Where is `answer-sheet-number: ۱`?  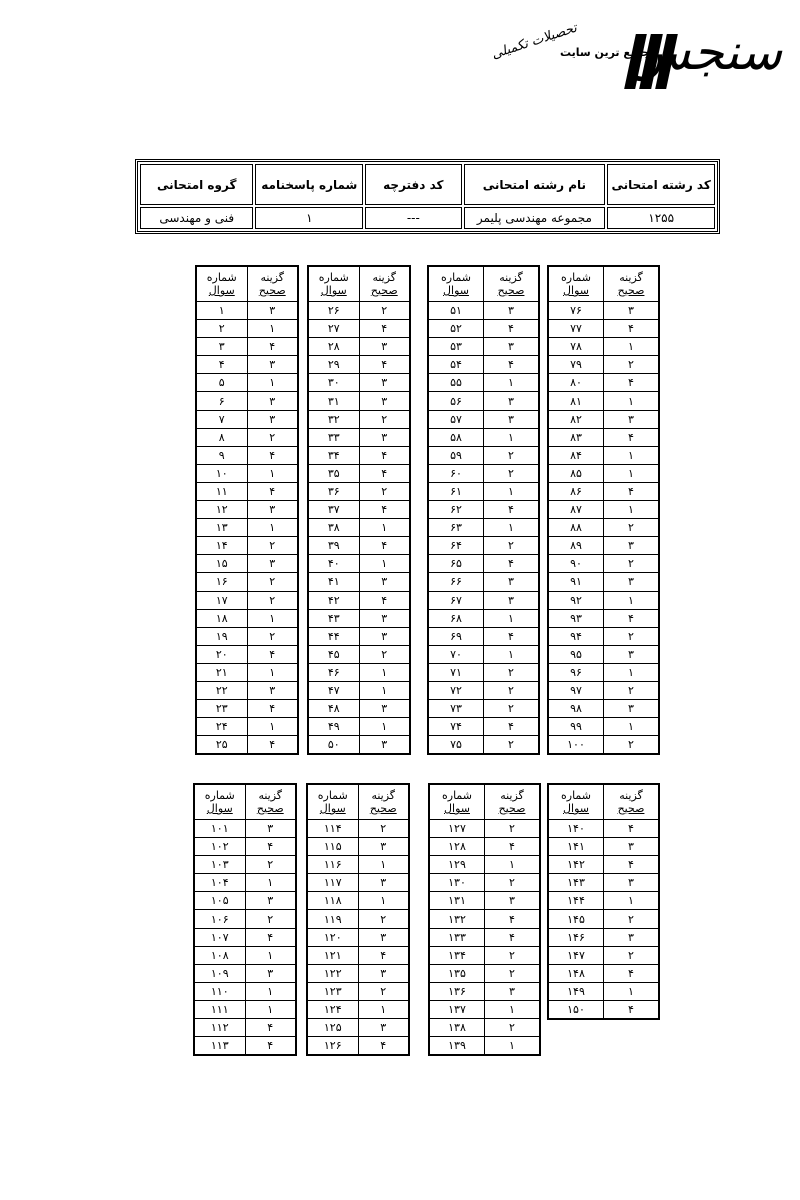
answer-sheet-number: ۱ is located at coordinates (309, 218).